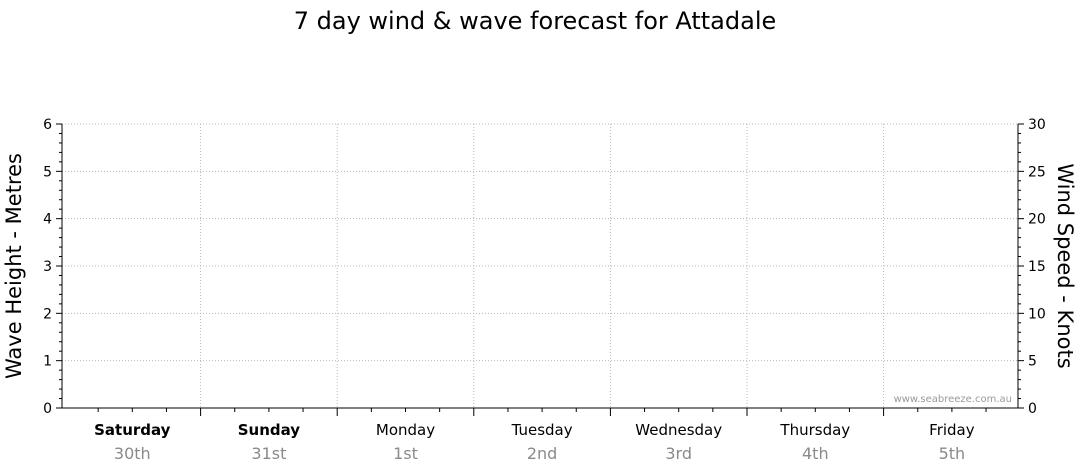 This screenshot has height=475, width=1080. Describe the element at coordinates (542, 430) in the screenshot. I see `day-label: Tuesday` at that location.